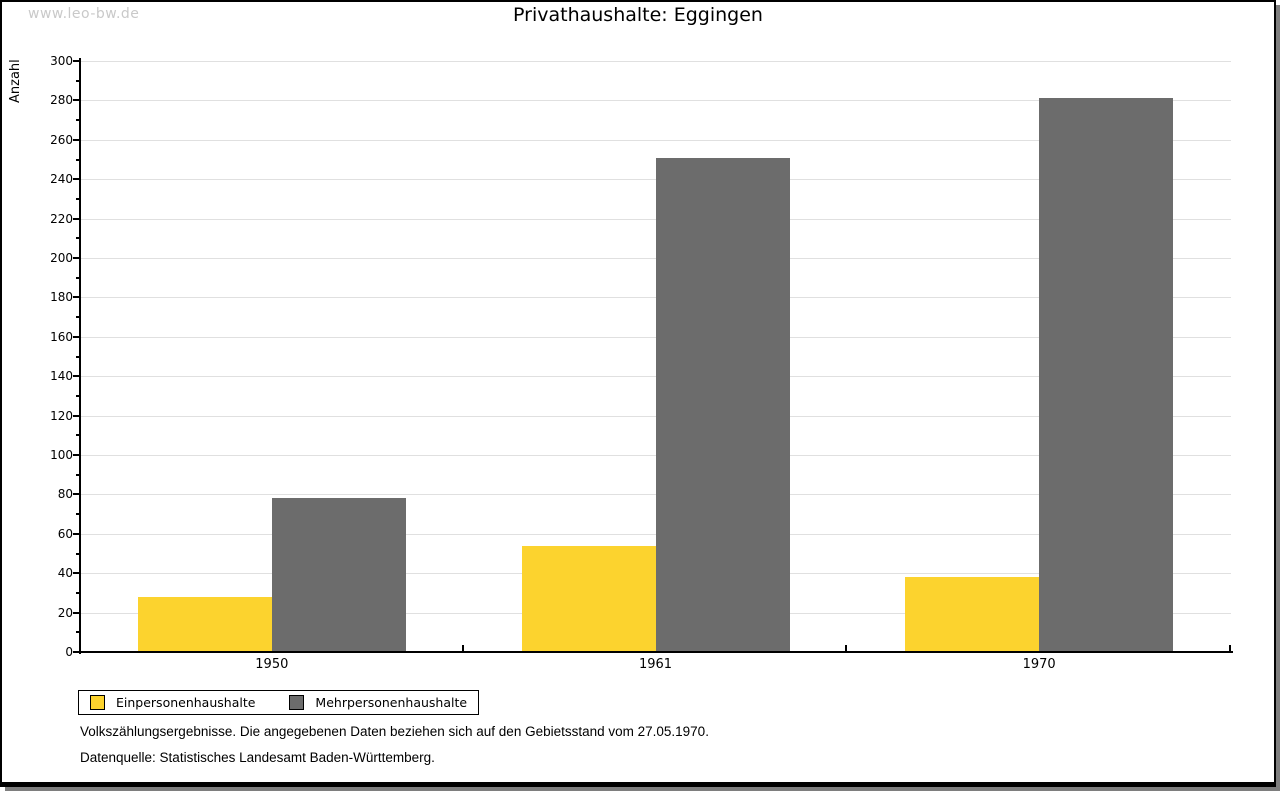  I want to click on legend-item: Einpersonenhaushalte, so click(172, 702).